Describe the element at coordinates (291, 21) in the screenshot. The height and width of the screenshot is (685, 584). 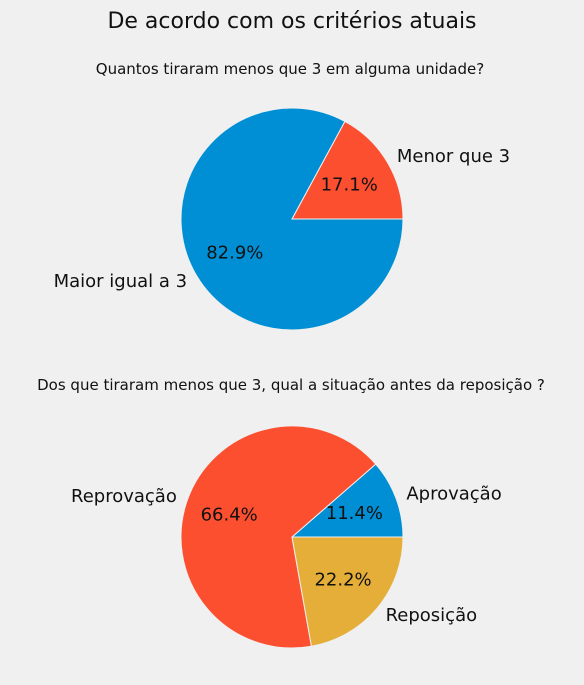
I see `figure-suptitle: De acordo com os critérios atuais` at that location.